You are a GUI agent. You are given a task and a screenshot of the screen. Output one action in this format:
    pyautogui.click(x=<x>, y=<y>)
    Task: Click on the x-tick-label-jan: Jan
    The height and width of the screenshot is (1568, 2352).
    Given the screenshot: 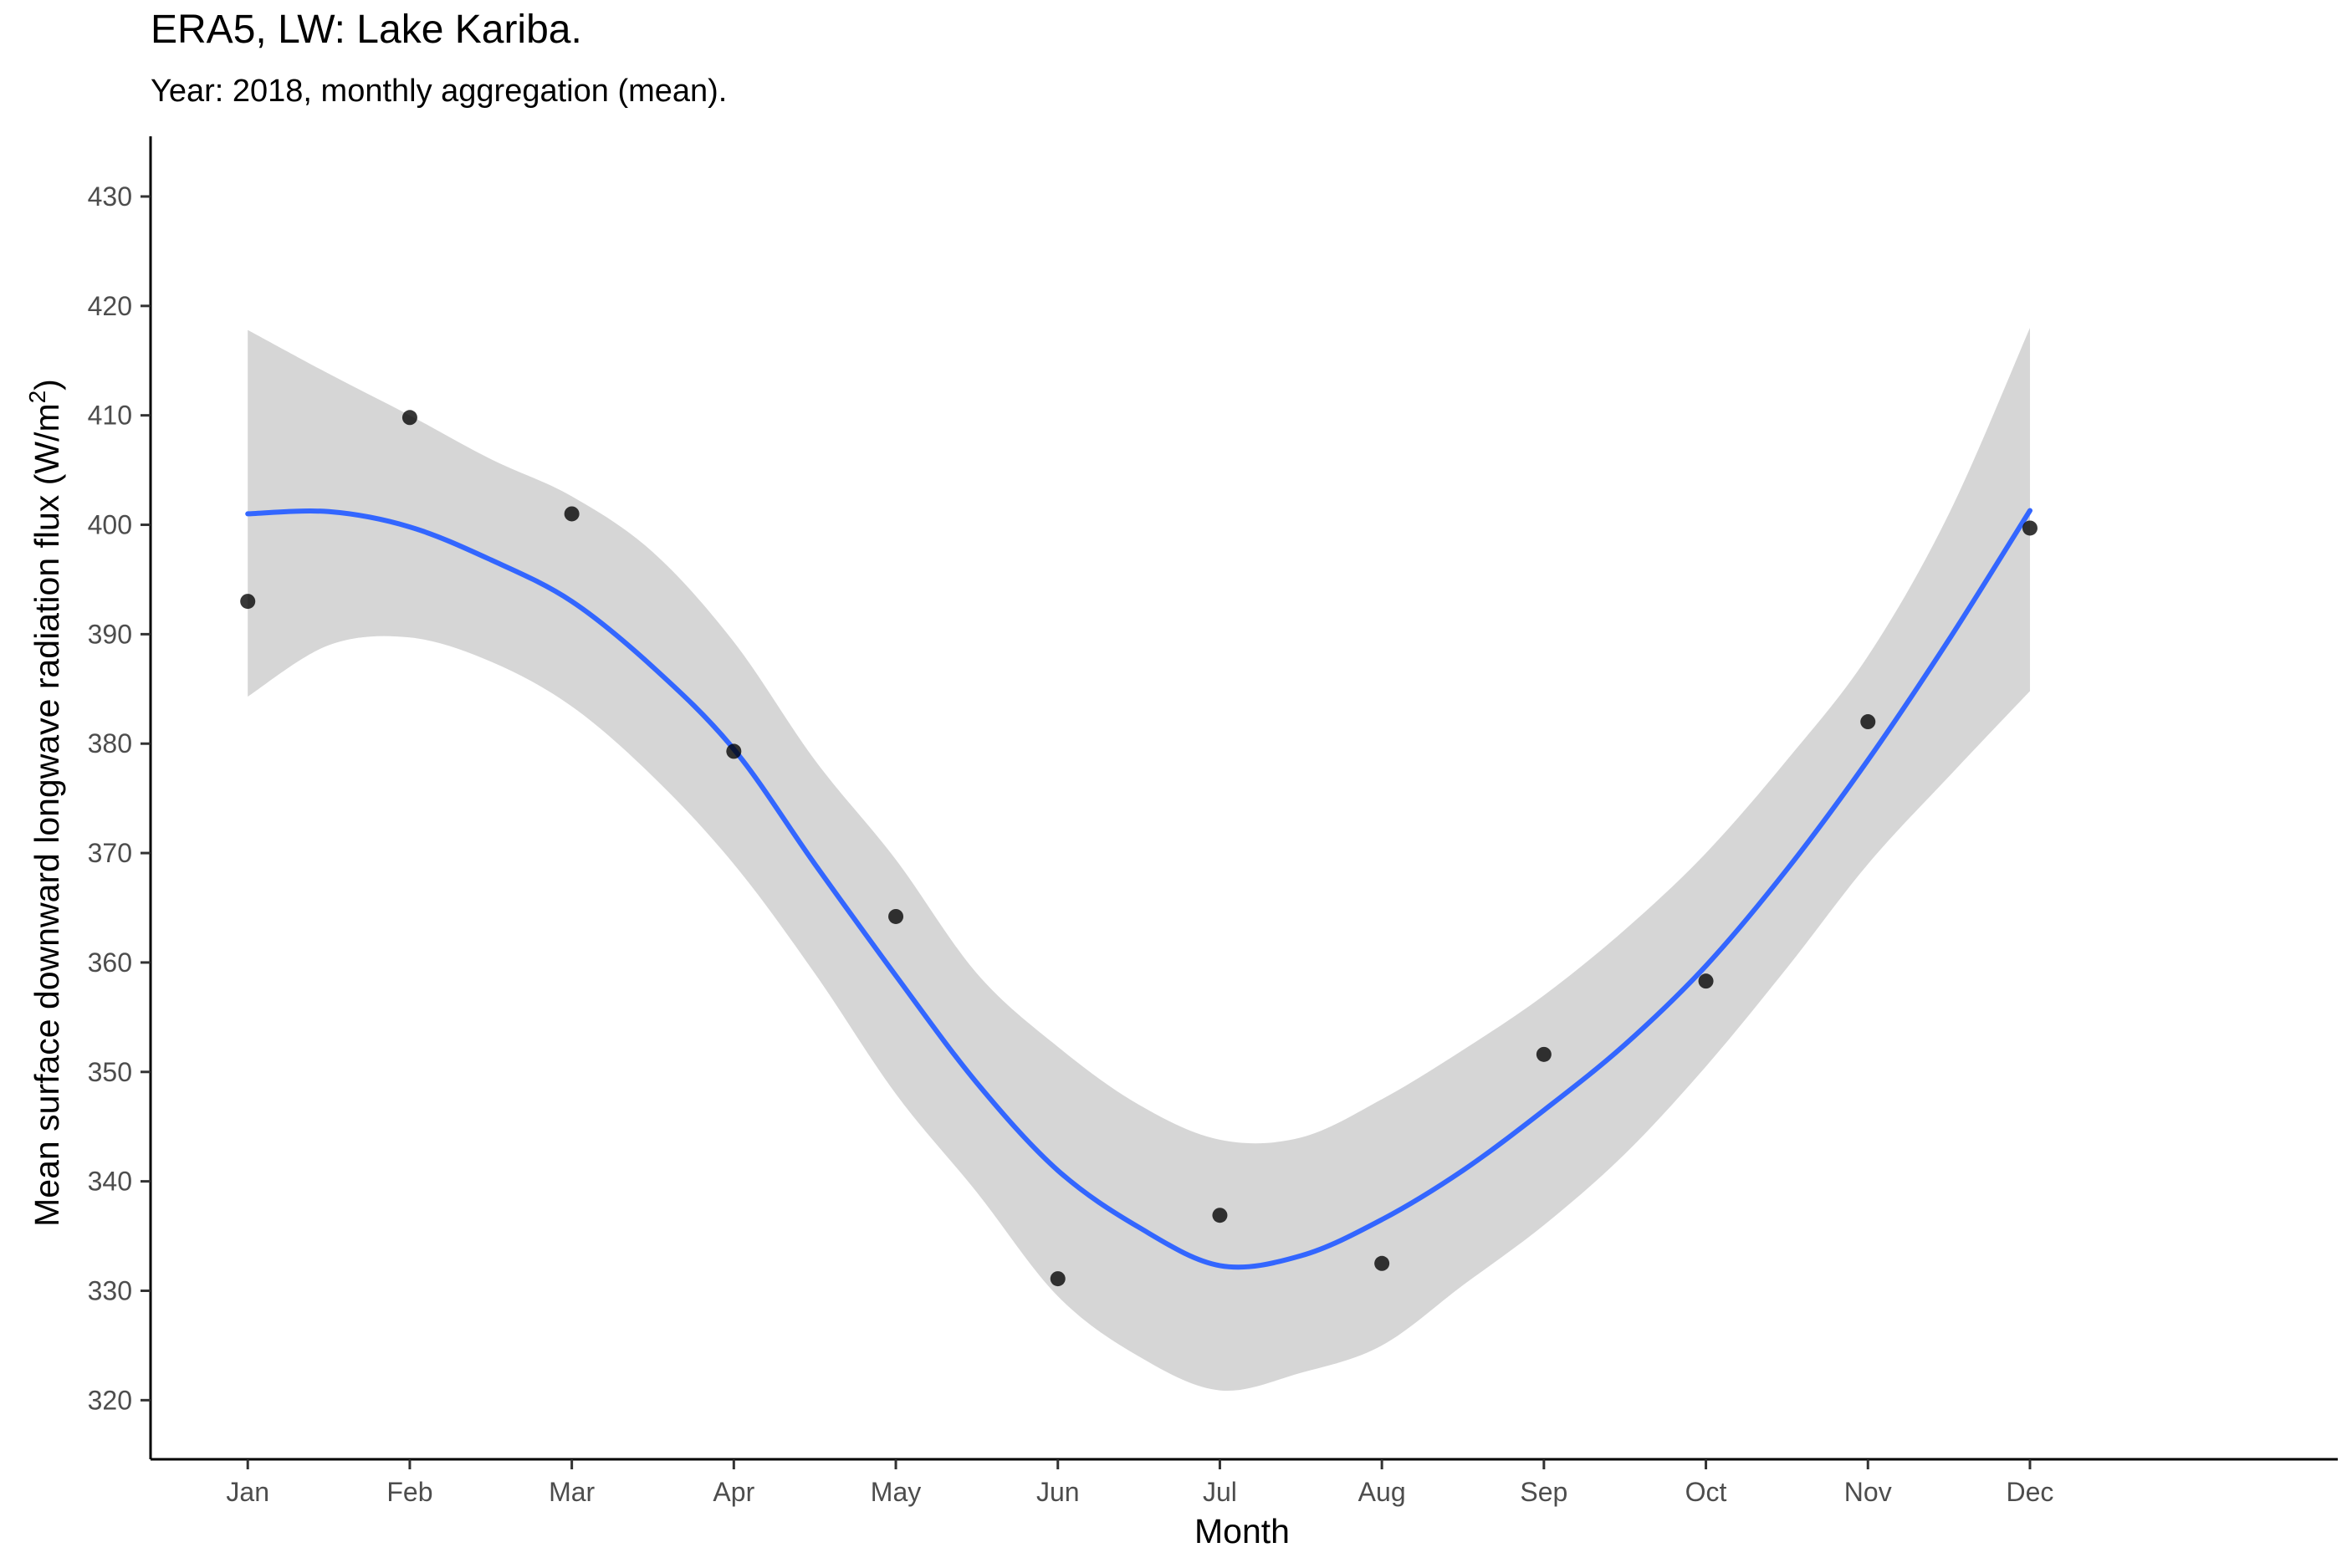 What is the action you would take?
    pyautogui.click(x=247, y=1492)
    